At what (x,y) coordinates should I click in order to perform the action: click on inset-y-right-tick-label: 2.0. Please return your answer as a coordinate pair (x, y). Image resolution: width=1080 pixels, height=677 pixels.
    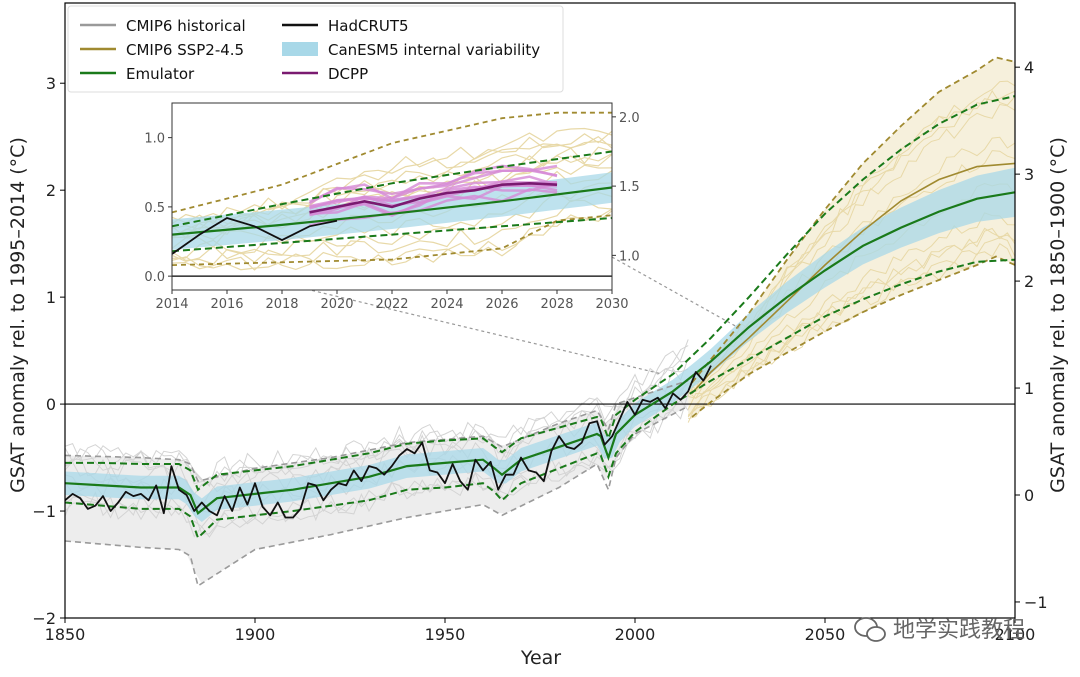
    Looking at the image, I should click on (629, 118).